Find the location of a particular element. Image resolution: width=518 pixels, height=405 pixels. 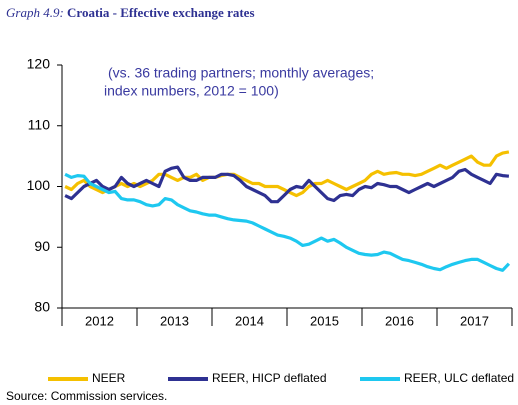

x-tick-label: 2012 is located at coordinates (99, 320).